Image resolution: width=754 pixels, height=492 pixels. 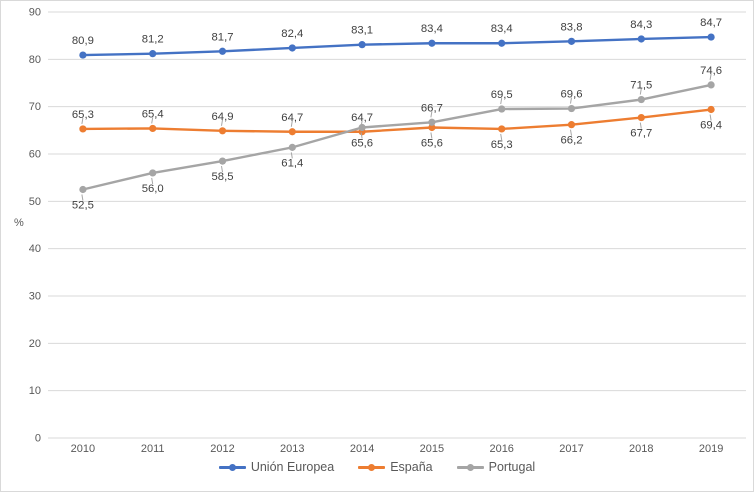 I want to click on y-tick-label: 0, so click(x=38, y=439).